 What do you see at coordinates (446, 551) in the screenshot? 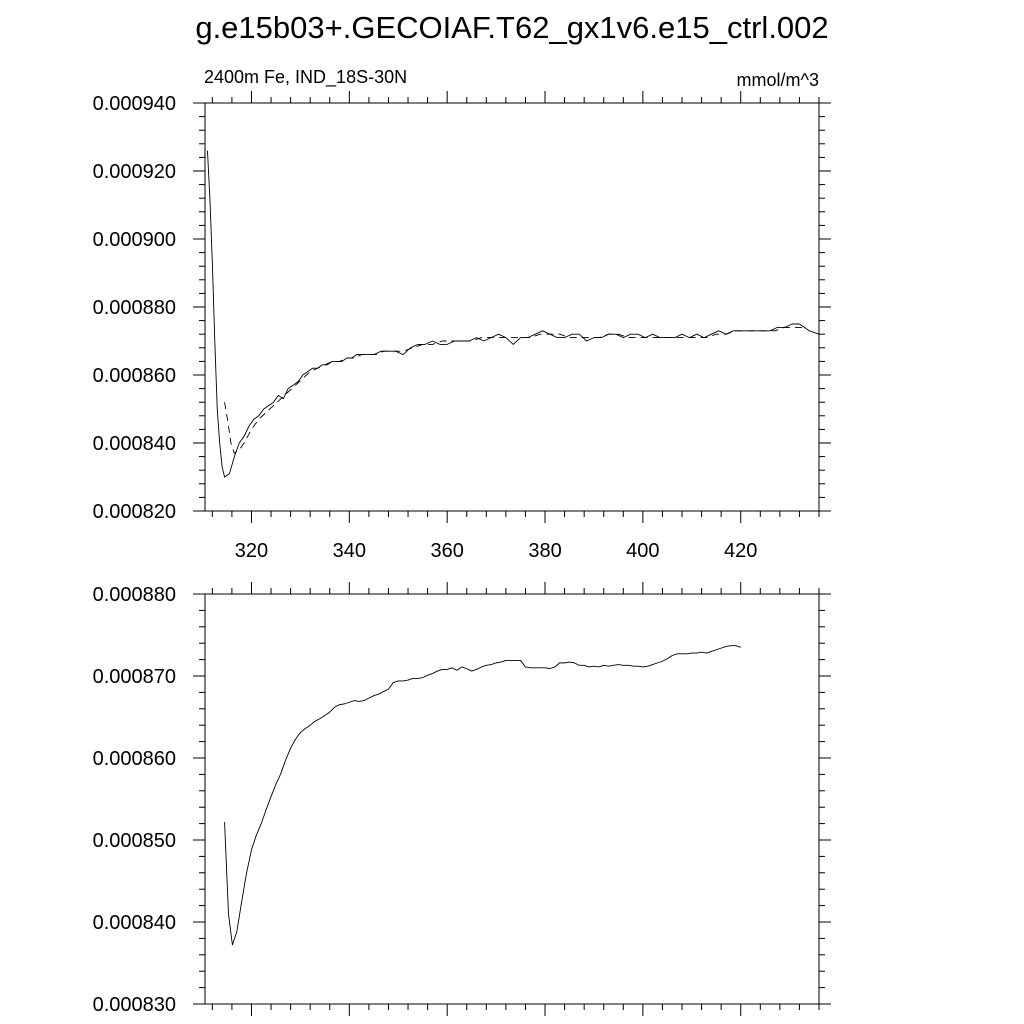
I see `top-x-tick-label: 360` at bounding box center [446, 551].